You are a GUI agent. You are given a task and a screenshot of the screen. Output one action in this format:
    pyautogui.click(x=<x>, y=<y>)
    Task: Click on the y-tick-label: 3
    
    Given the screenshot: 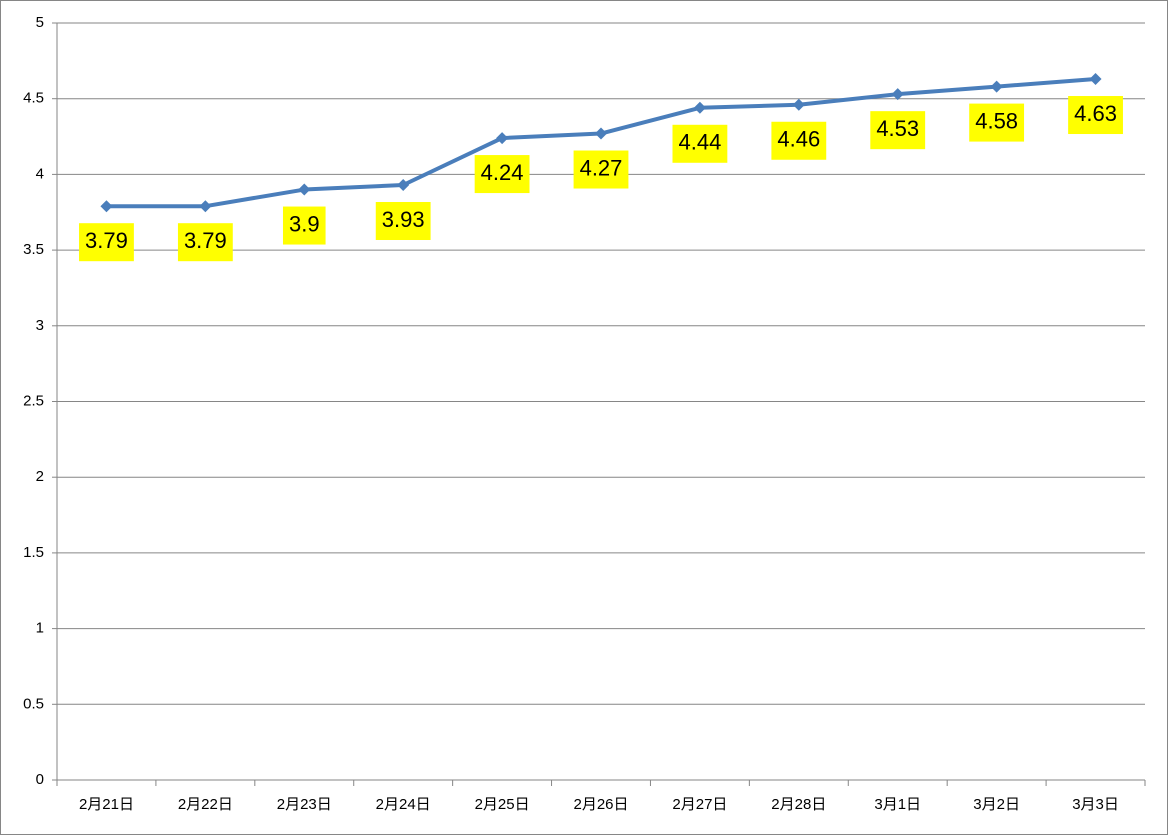 What is the action you would take?
    pyautogui.click(x=40, y=325)
    